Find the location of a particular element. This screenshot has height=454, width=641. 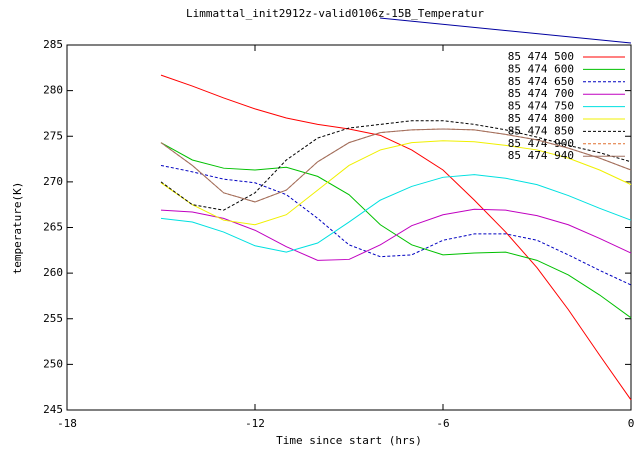

x-tick-label: -18 is located at coordinates (67, 423).